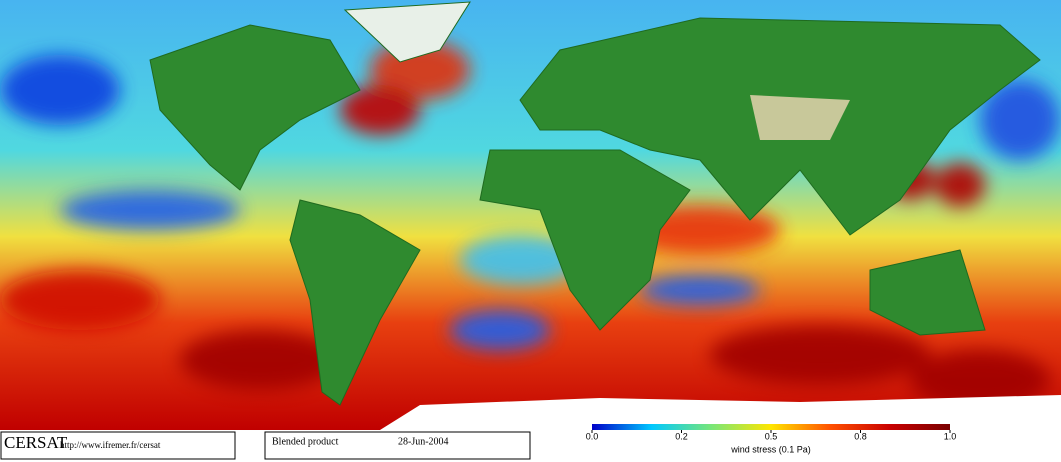 The image size is (1061, 462). I want to click on product-box, so click(397, 445).